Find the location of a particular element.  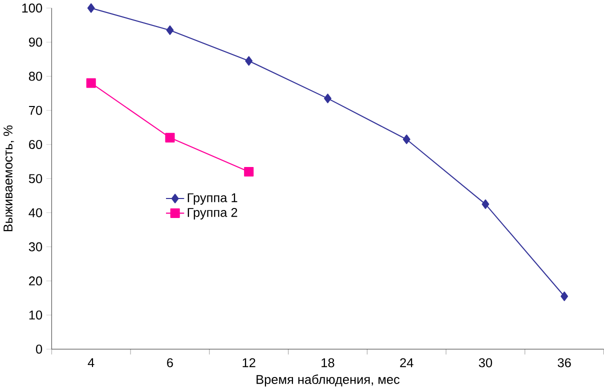

x-axis-title: Время наблюдения, мес is located at coordinates (328, 380).